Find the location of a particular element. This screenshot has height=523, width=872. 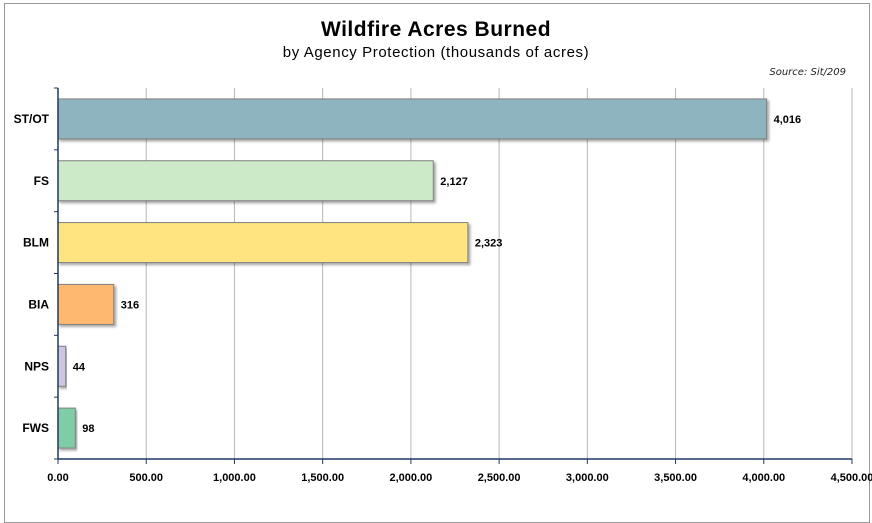

source-note: Source: Sit/209 is located at coordinates (807, 72).